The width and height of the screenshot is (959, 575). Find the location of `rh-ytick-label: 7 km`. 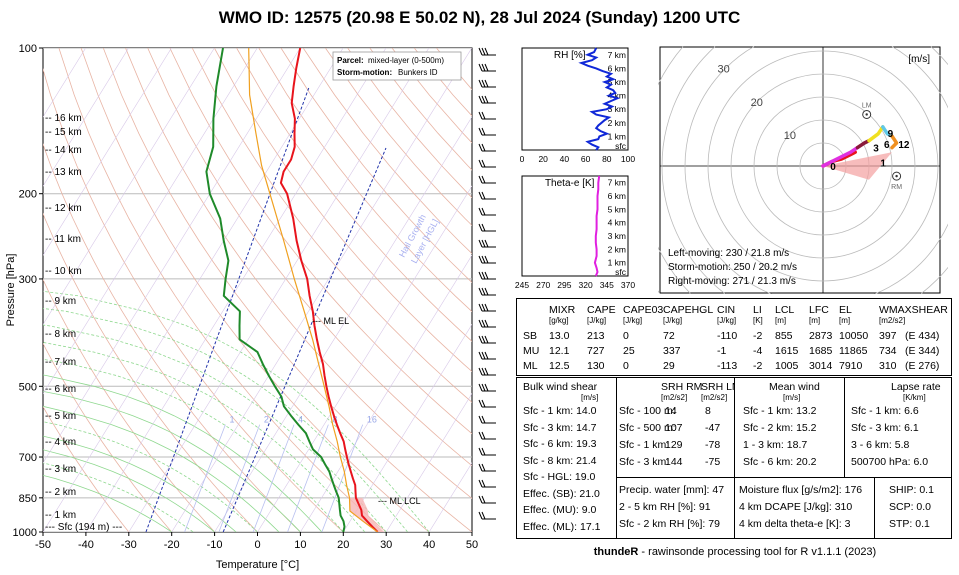

rh-ytick-label: 7 km is located at coordinates (617, 55).